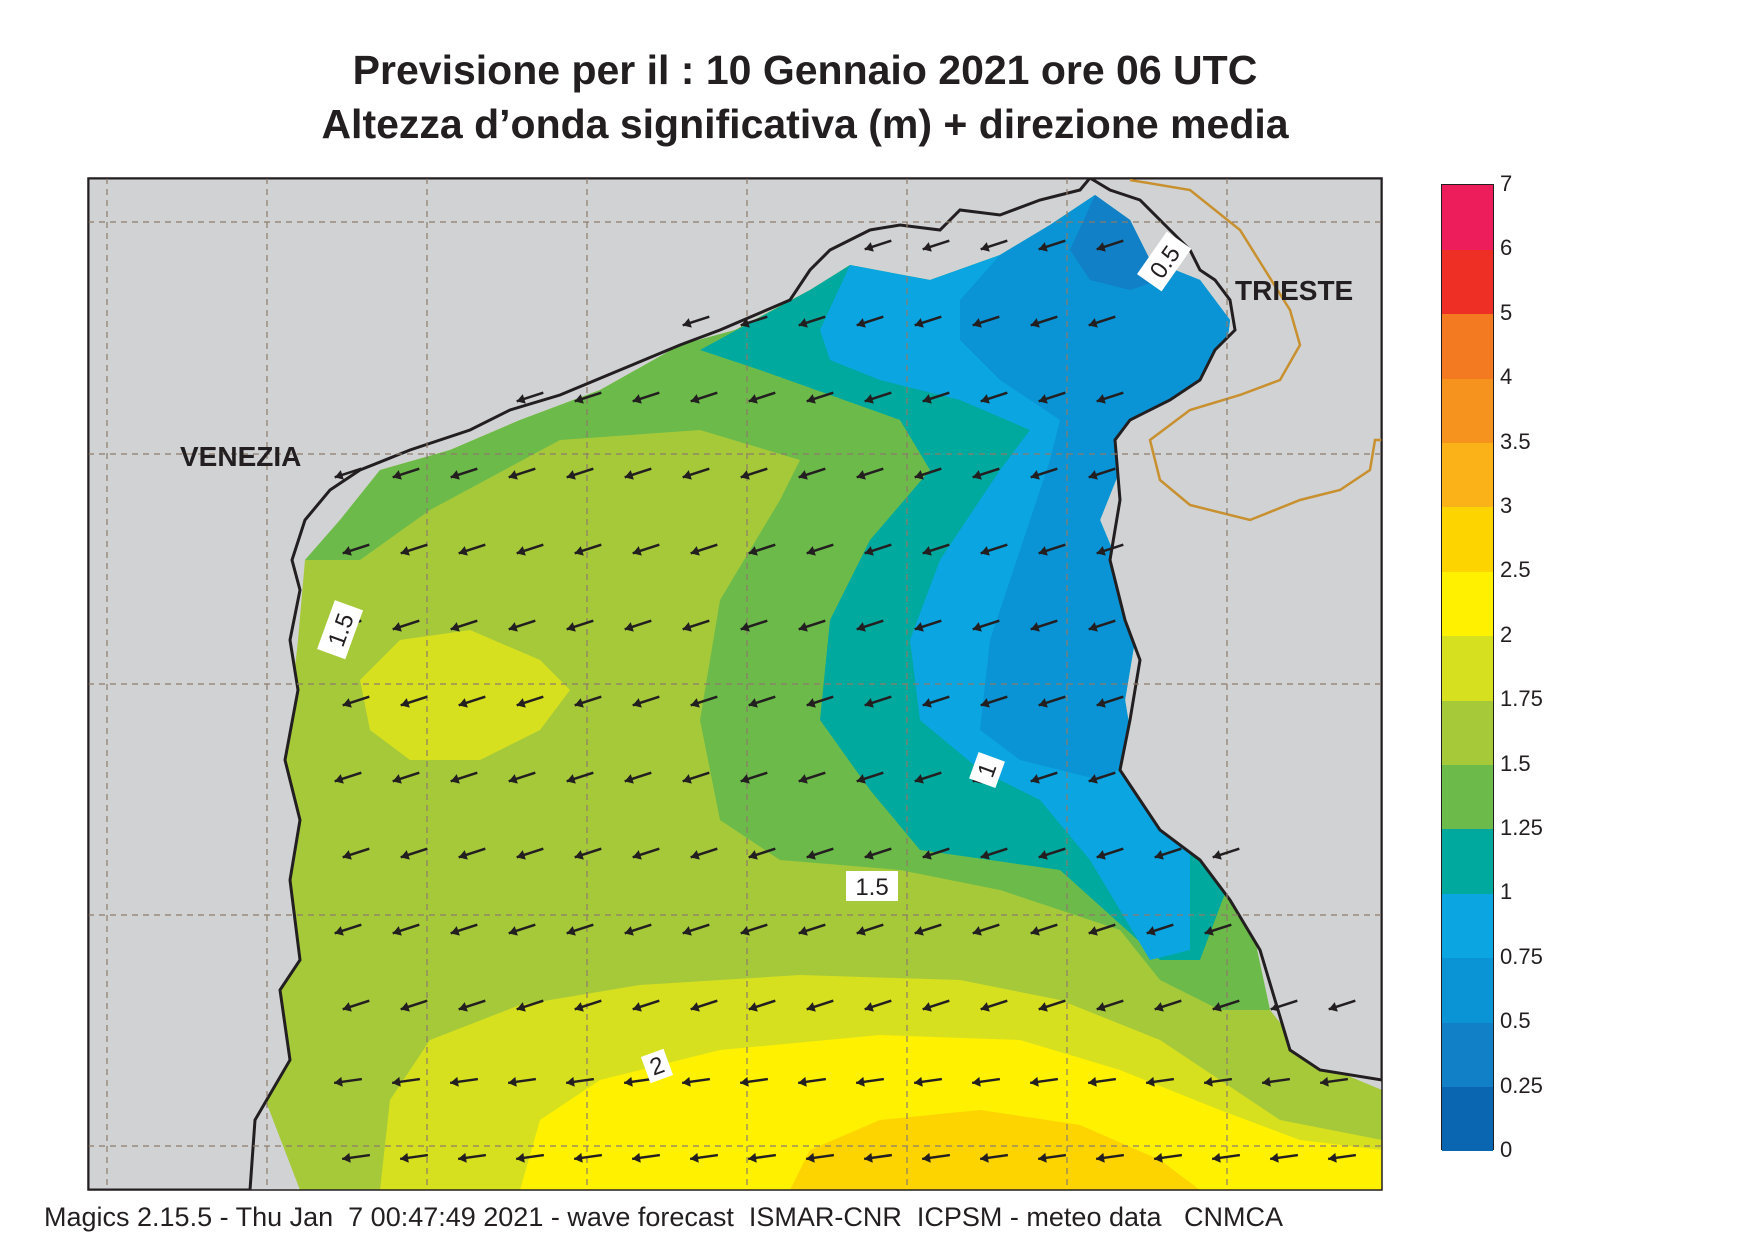 The height and width of the screenshot is (1242, 1755). I want to click on legend-tick-label: 2.5, so click(1515, 570).